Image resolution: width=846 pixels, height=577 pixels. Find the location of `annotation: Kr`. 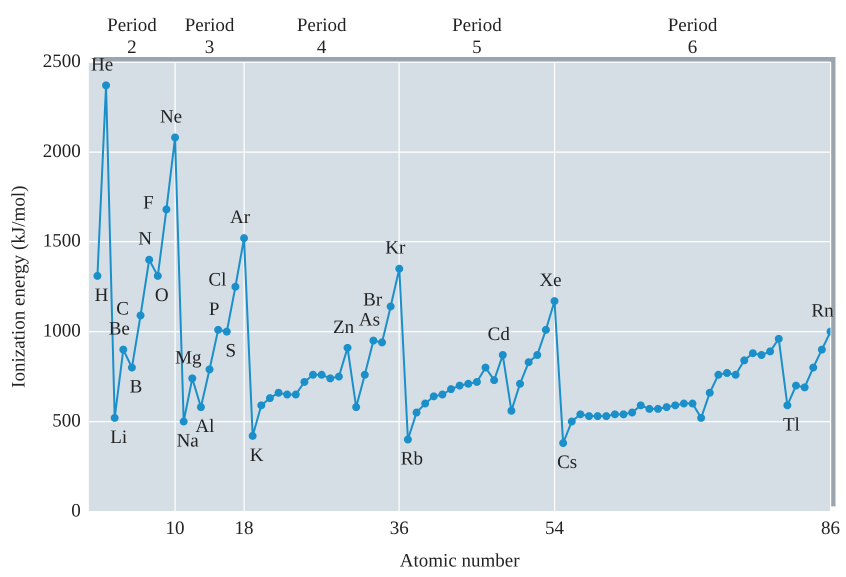

annotation: Kr is located at coordinates (395, 248).